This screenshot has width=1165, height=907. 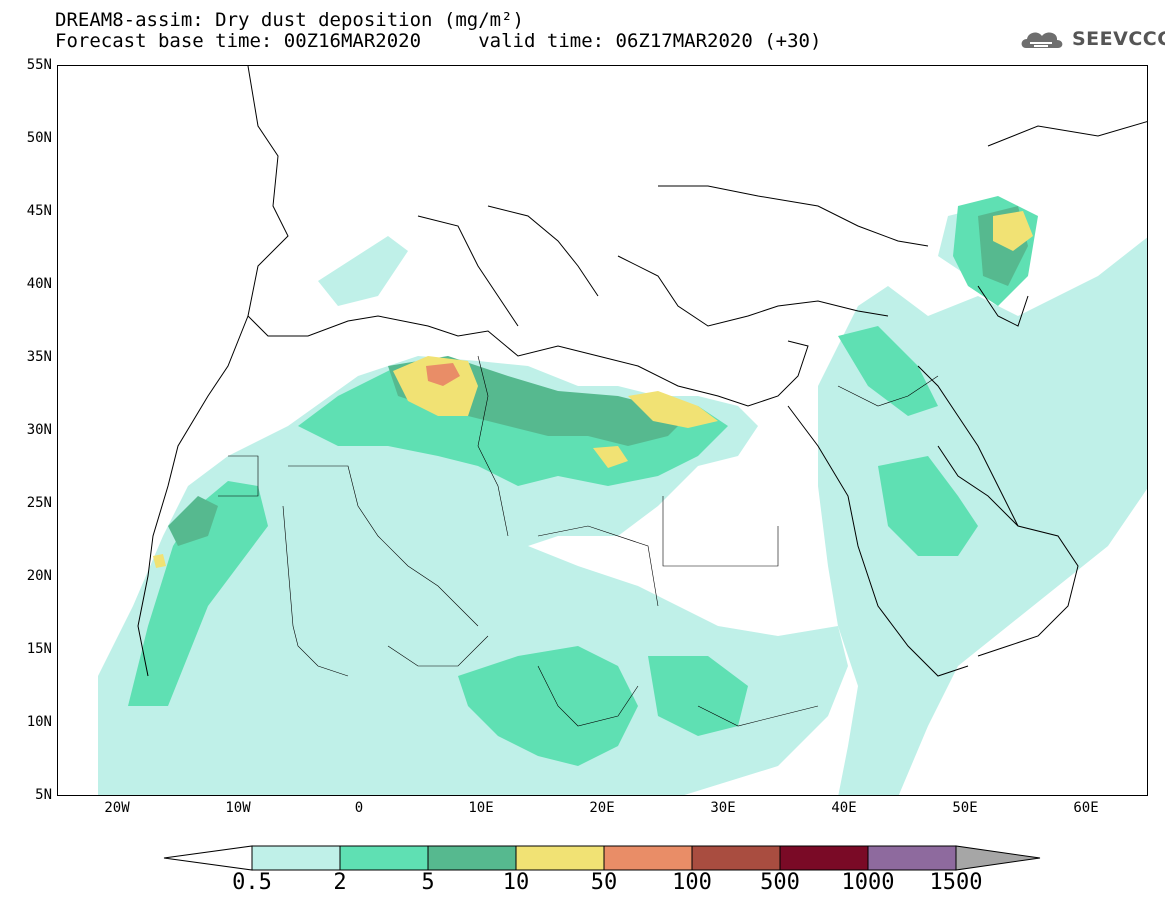 I want to click on lat-label: 55N, so click(x=39, y=65).